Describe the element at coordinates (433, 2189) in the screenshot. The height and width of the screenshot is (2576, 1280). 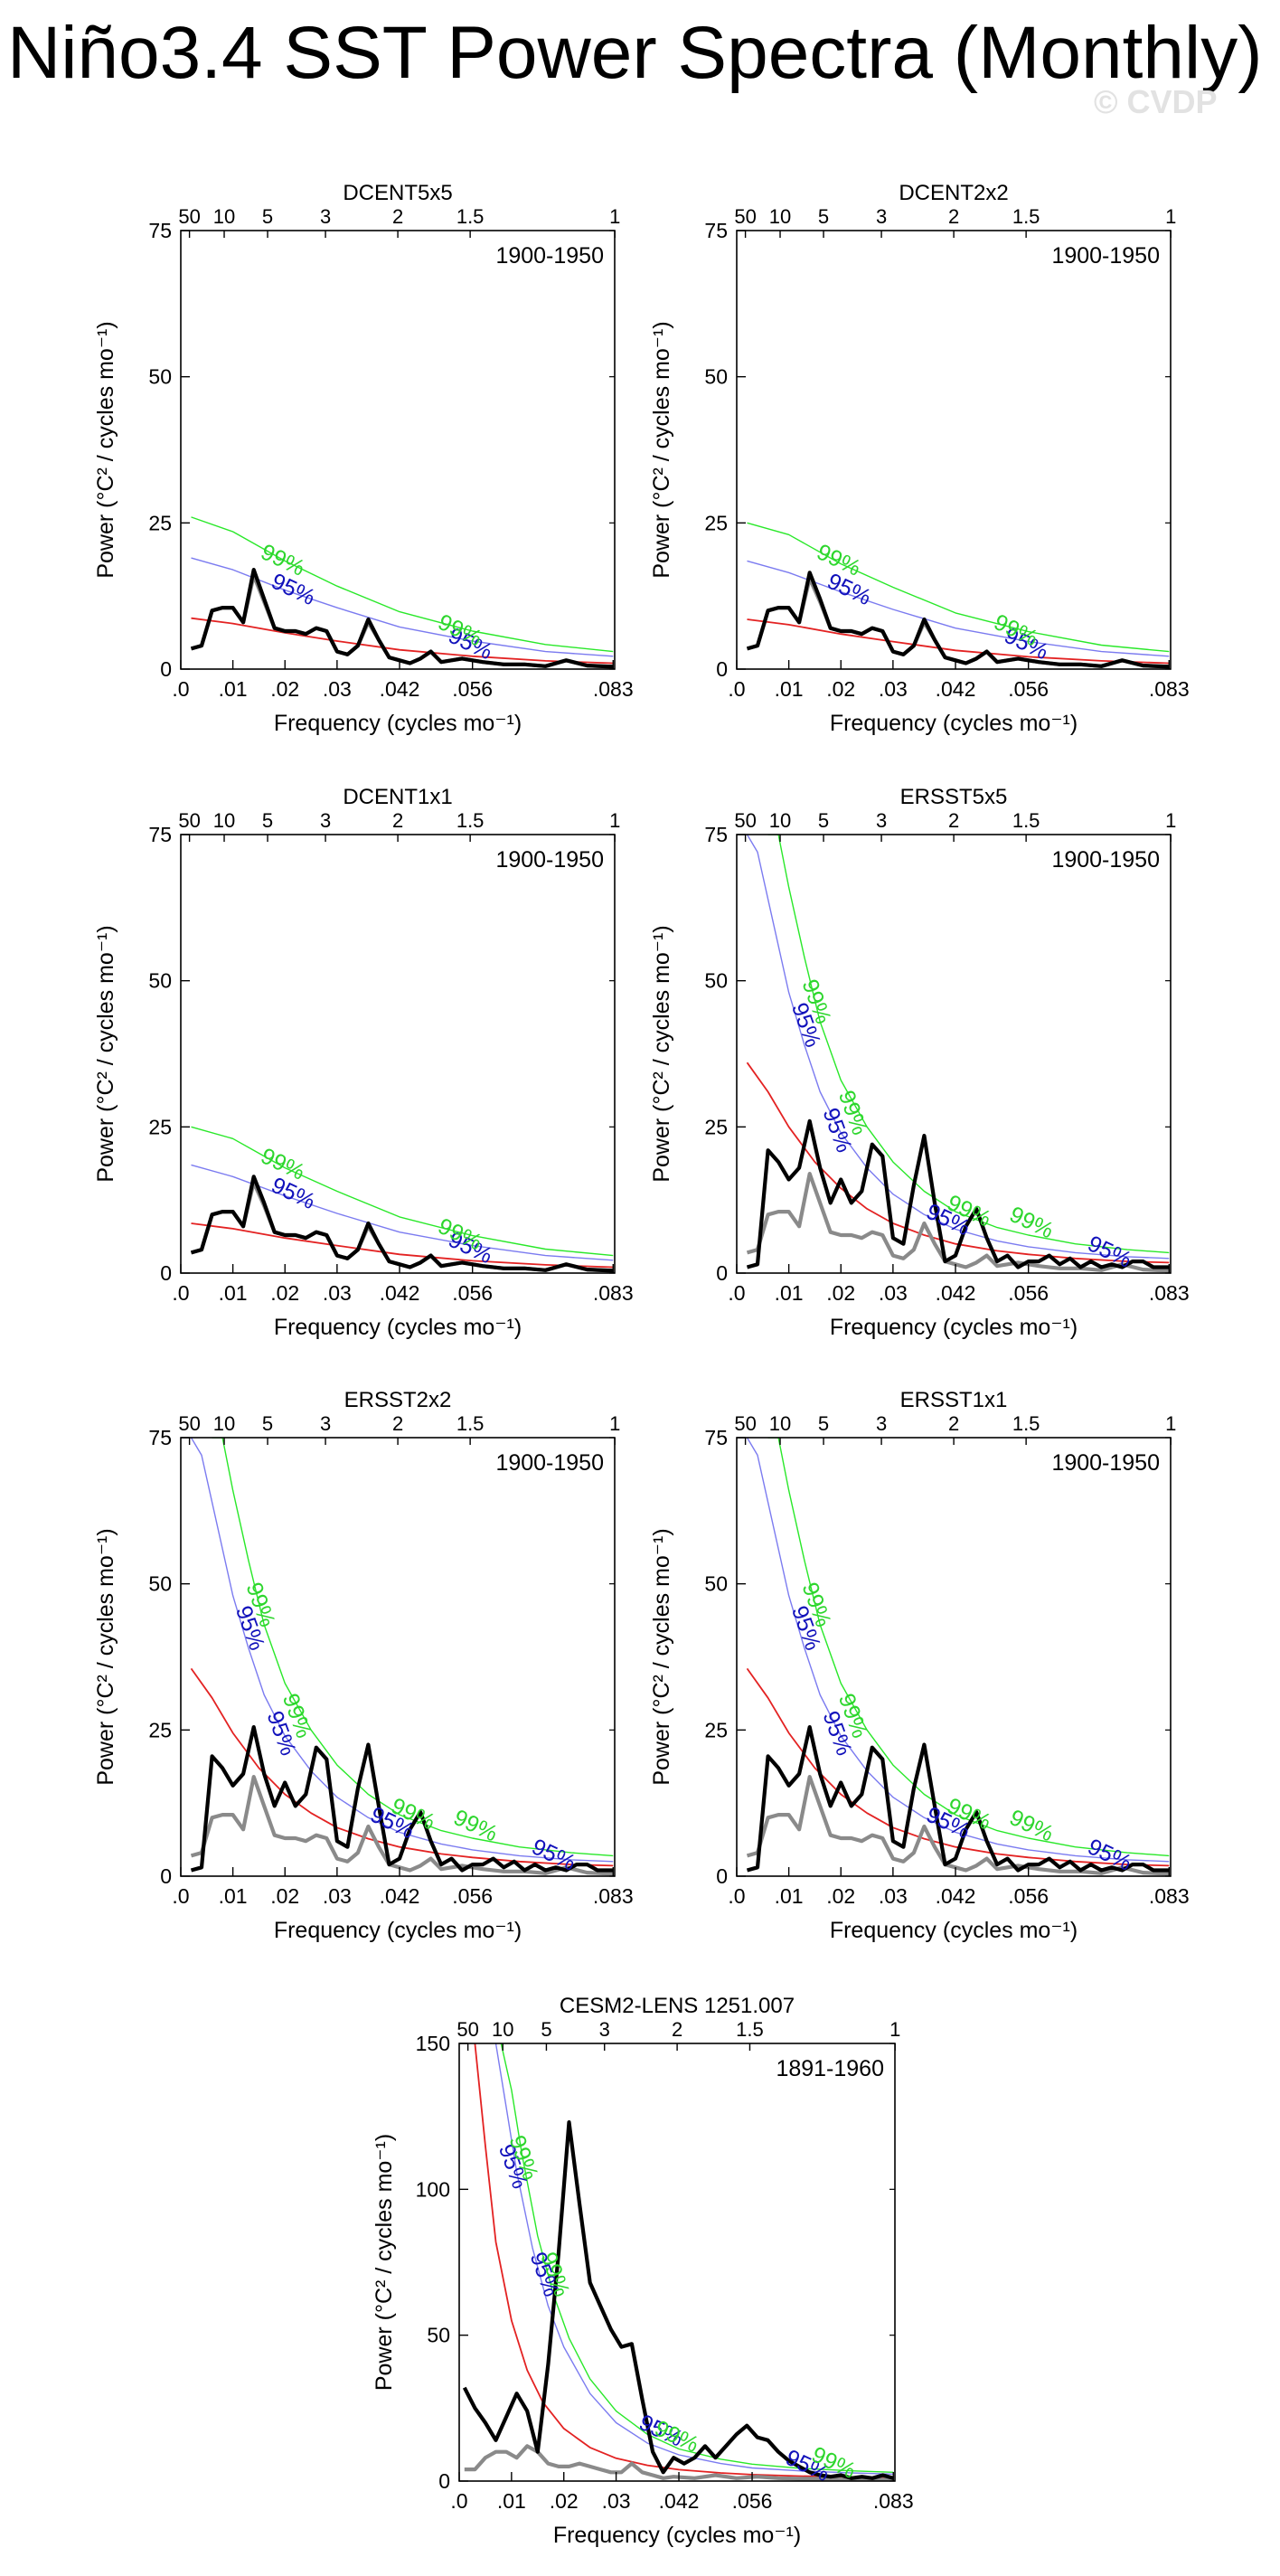
I see `y-tick-label: 100` at that location.